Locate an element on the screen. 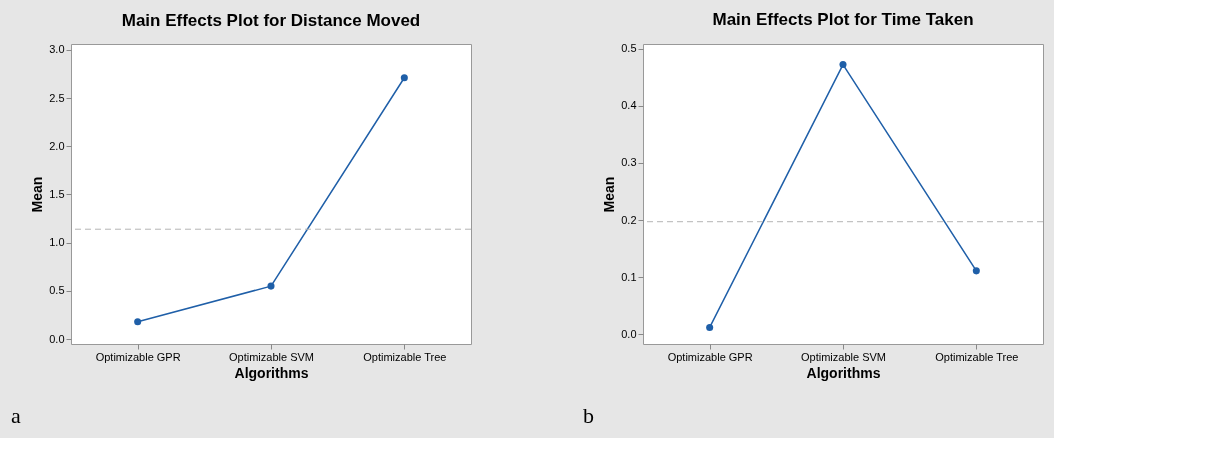 The image size is (1217, 470). y-tick-label: 3.0 is located at coordinates (57, 49).